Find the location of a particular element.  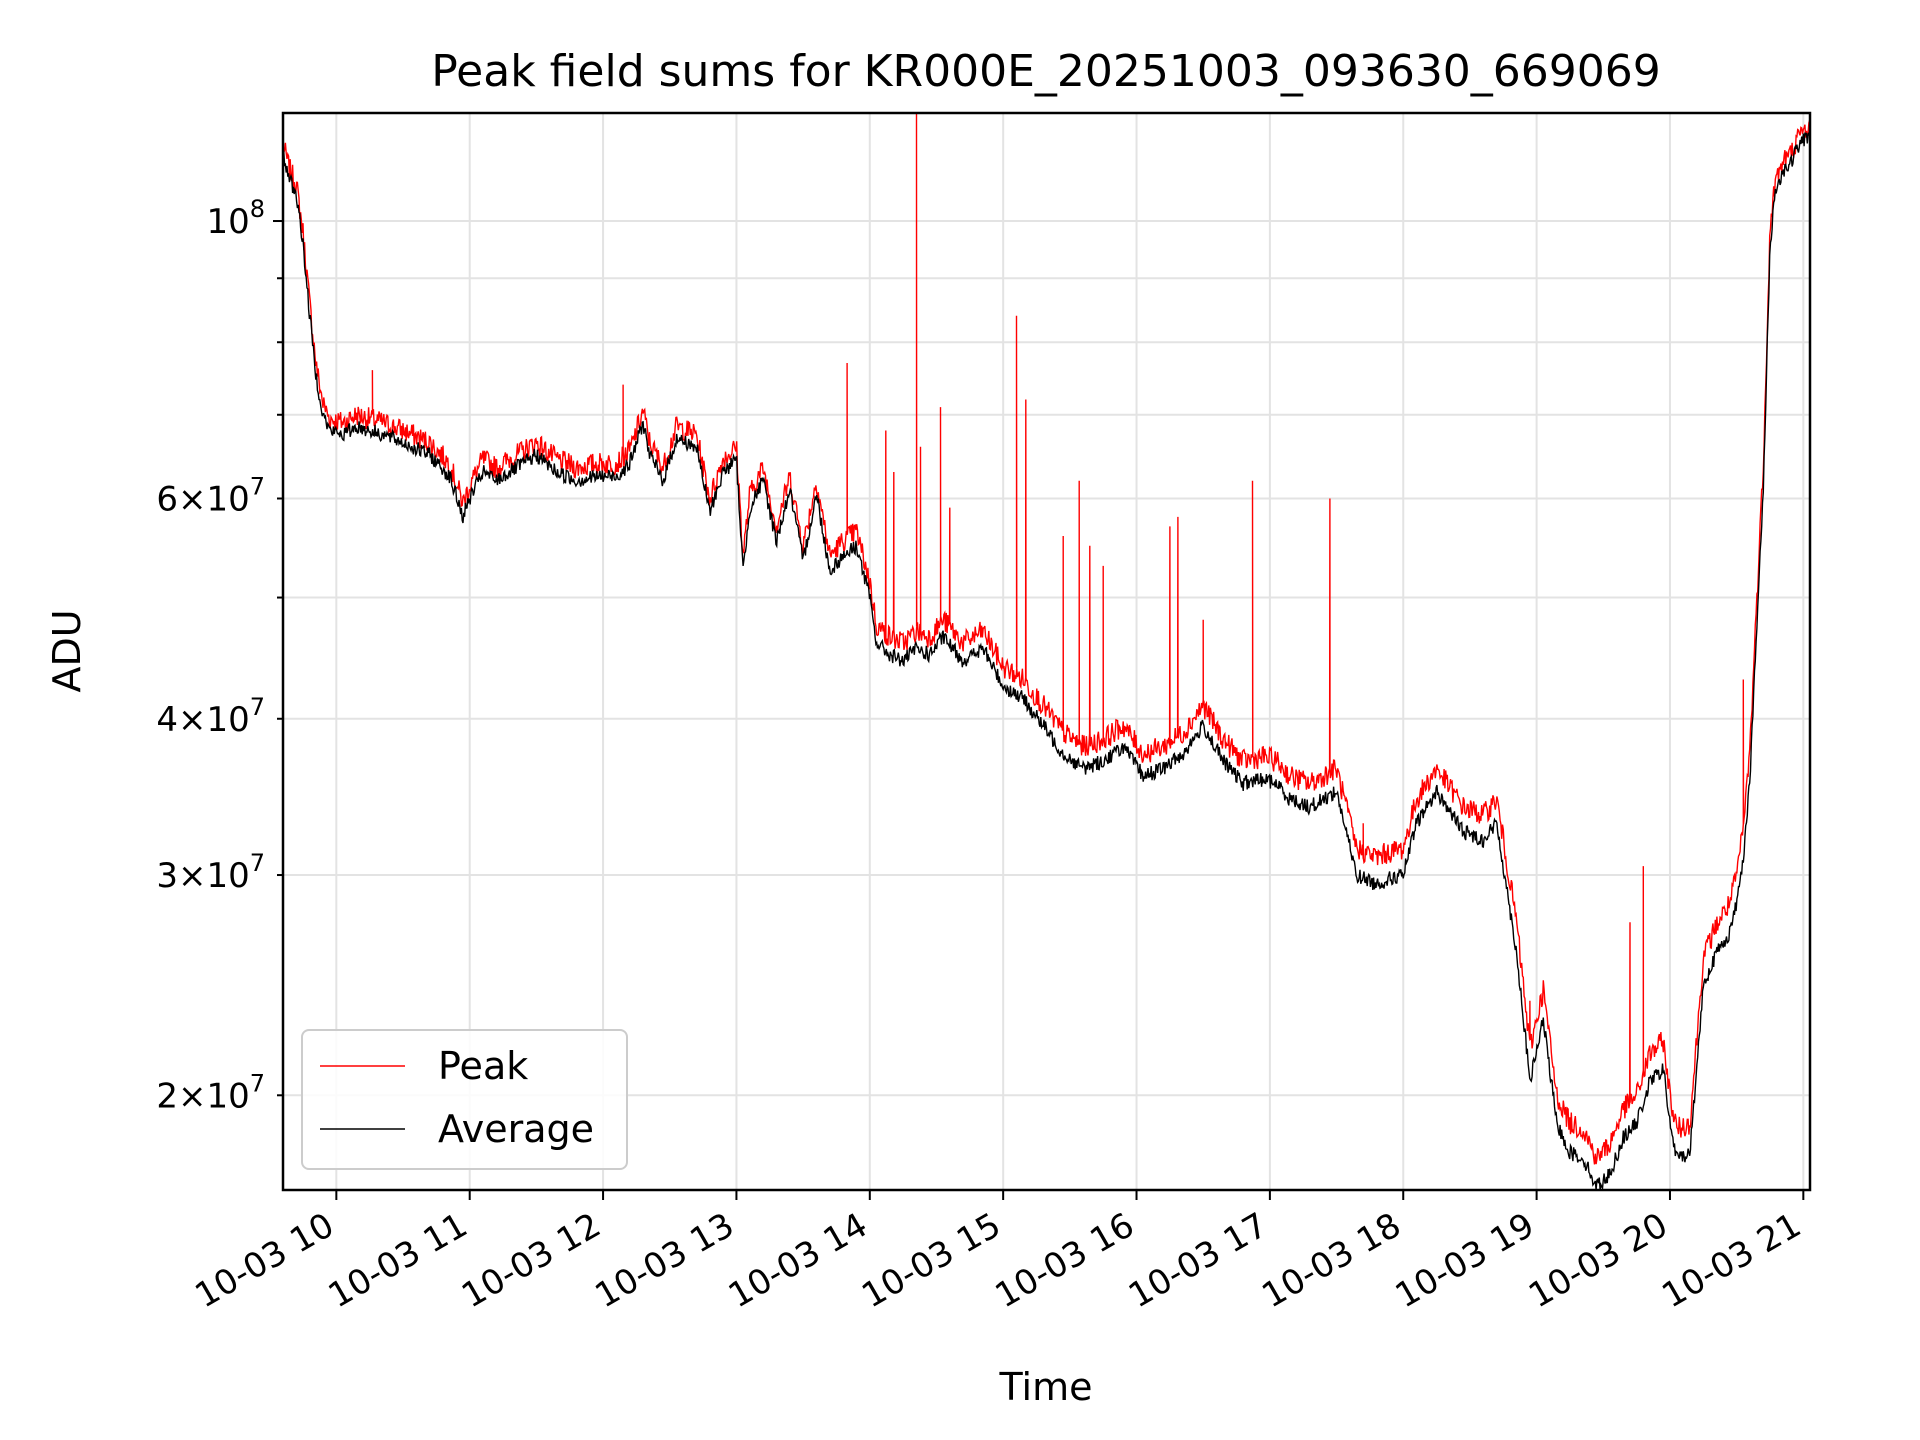

legend-average-label: Average is located at coordinates (516, 1129).